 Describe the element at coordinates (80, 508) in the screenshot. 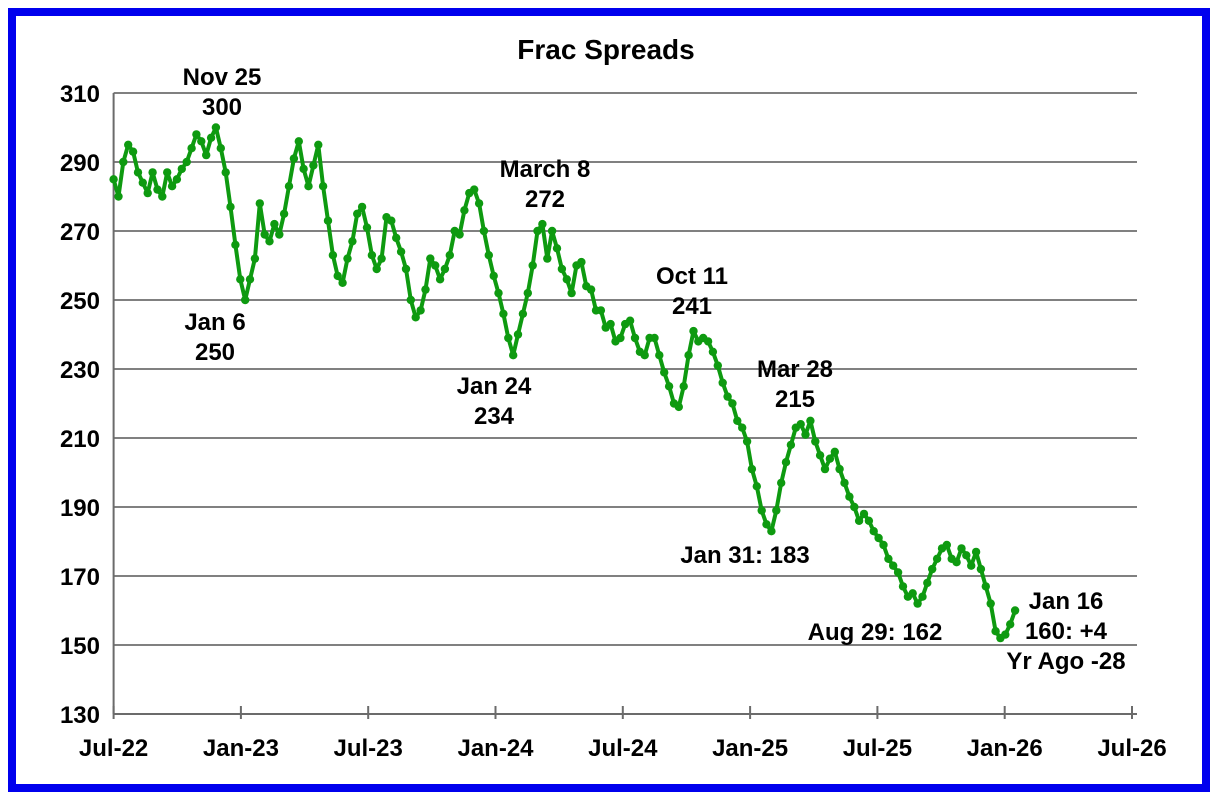

I see `y-tick-label-190: 190` at that location.